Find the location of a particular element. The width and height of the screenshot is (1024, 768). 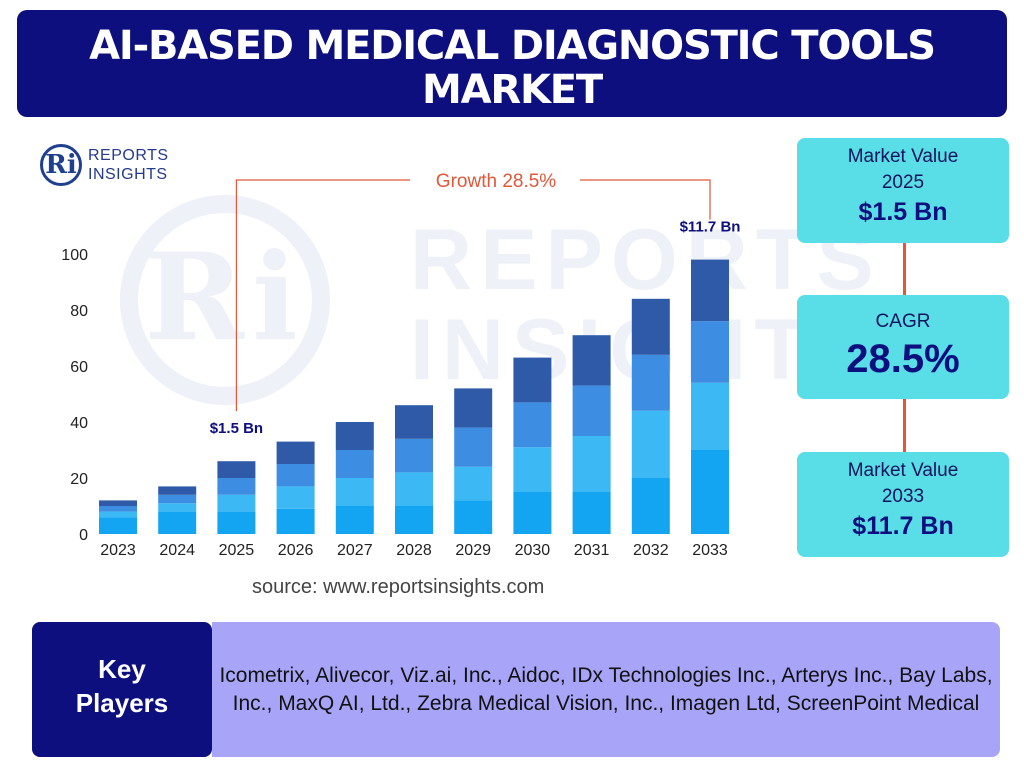

x-tick-label: 2033 is located at coordinates (710, 550).